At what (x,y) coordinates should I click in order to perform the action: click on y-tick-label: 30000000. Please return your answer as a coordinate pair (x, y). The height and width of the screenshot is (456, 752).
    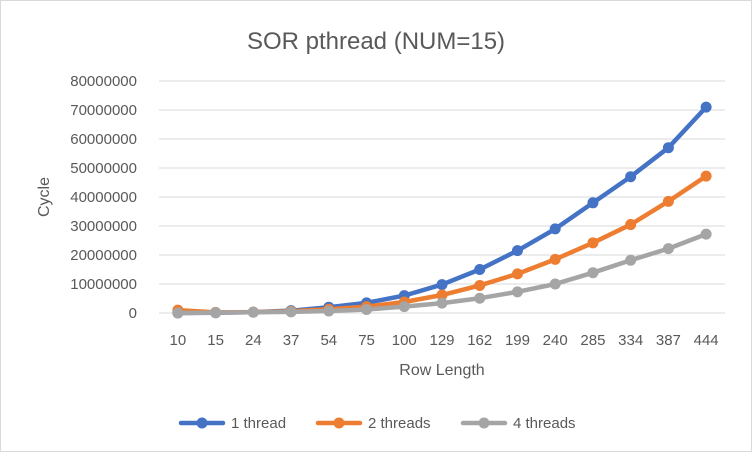
    Looking at the image, I should click on (103, 226).